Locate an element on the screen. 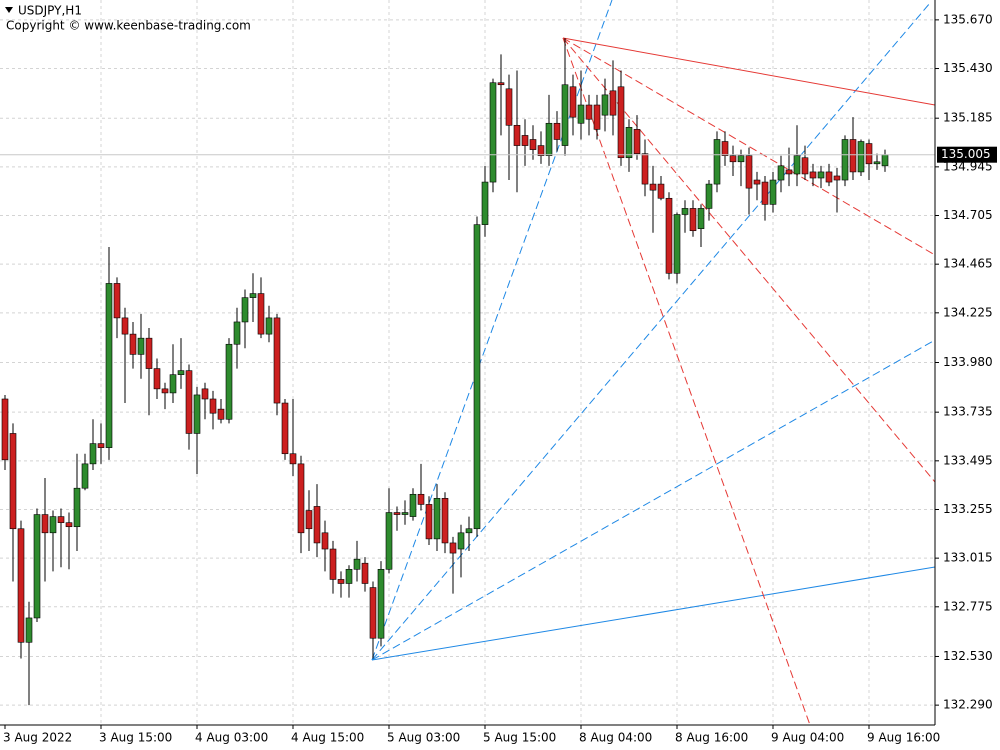  y-tick-label: 134.465 is located at coordinates (968, 264).